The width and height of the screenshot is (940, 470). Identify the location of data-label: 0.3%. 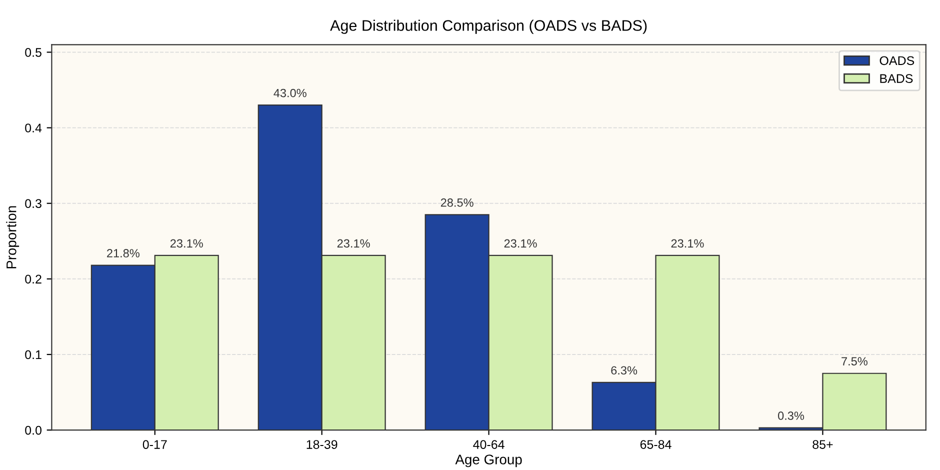
(791, 416).